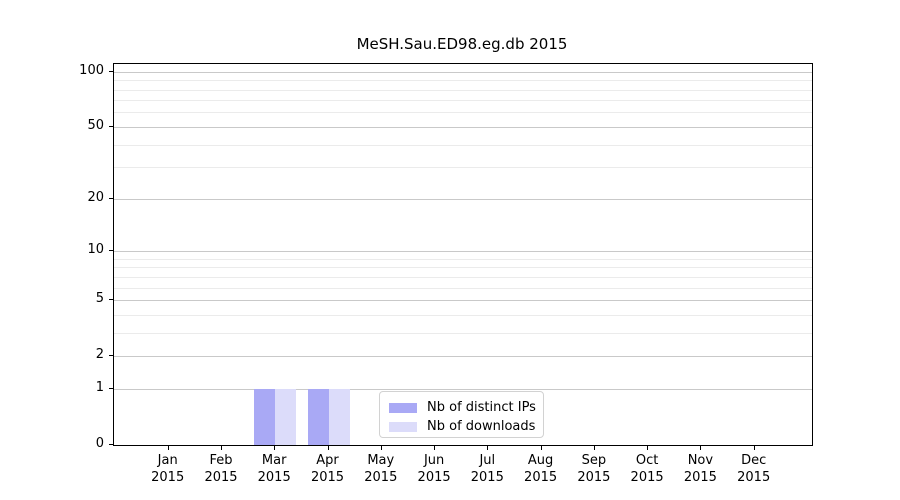  Describe the element at coordinates (481, 407) in the screenshot. I see `legend-label-distinct-ips: Nb of distinct IPs` at that location.